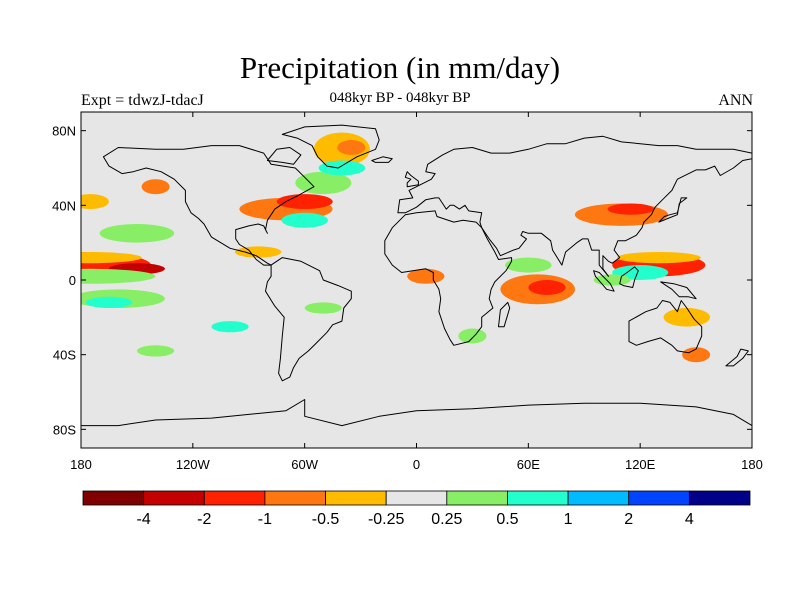  I want to click on coastline-japan, so click(673, 210).